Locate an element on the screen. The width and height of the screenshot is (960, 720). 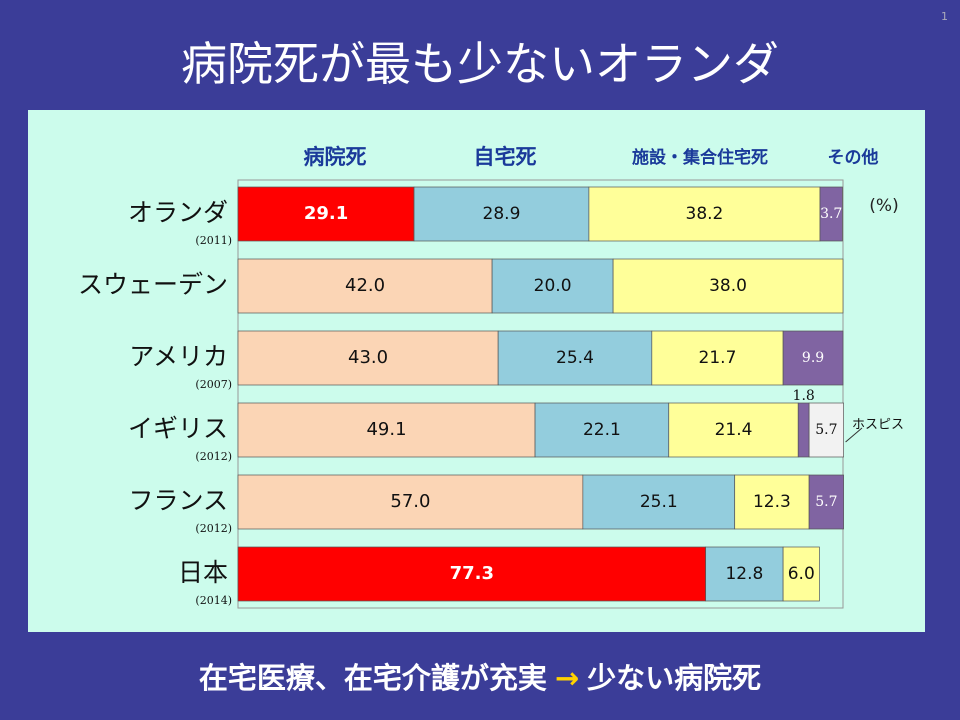
footer-arrow: → is located at coordinates (567, 678).